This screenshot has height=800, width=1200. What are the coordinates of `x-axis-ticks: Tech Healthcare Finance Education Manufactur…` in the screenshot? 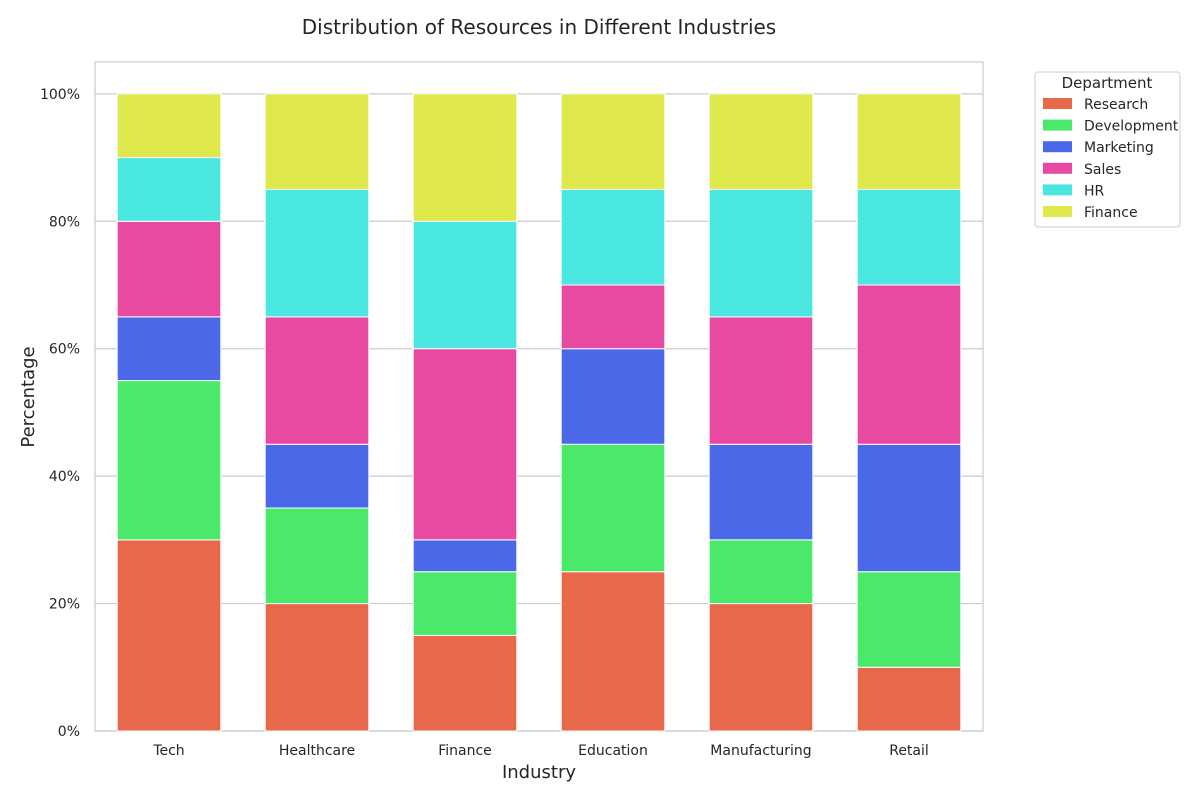 It's located at (540, 751).